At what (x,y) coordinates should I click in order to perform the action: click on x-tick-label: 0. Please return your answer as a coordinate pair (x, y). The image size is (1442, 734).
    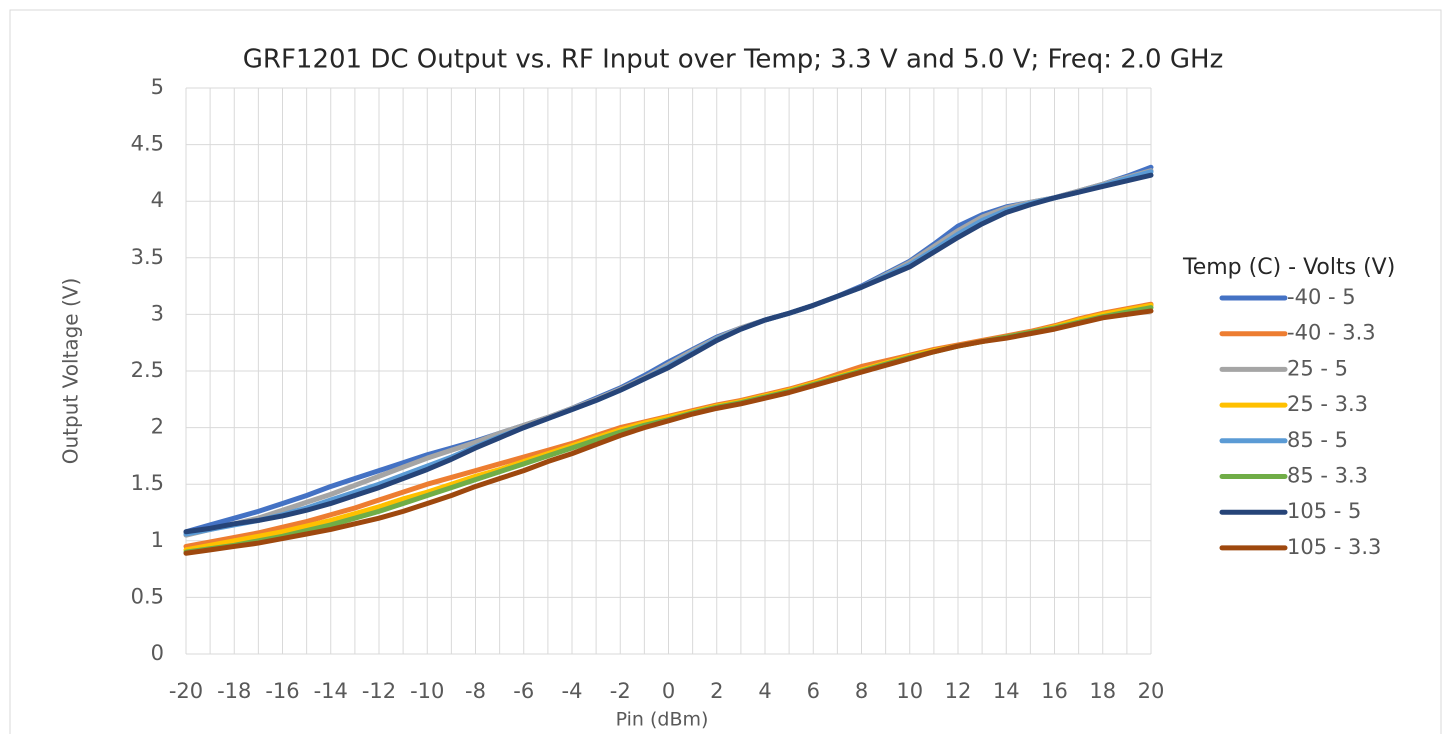
    Looking at the image, I should click on (668, 691).